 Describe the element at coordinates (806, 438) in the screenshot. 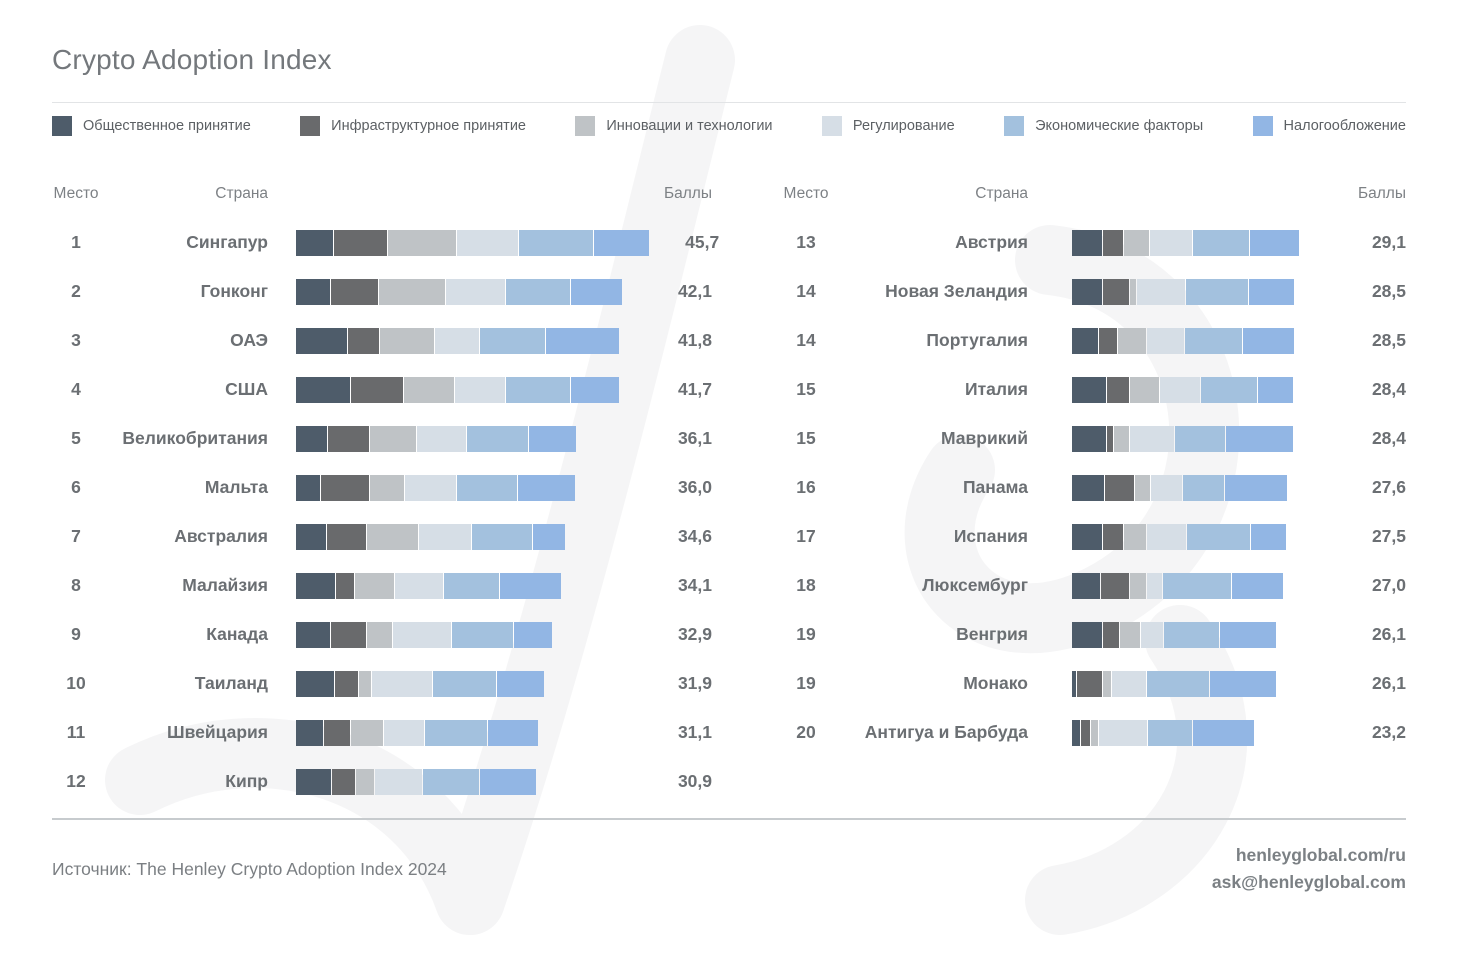

I see `rank-cell: 15` at that location.